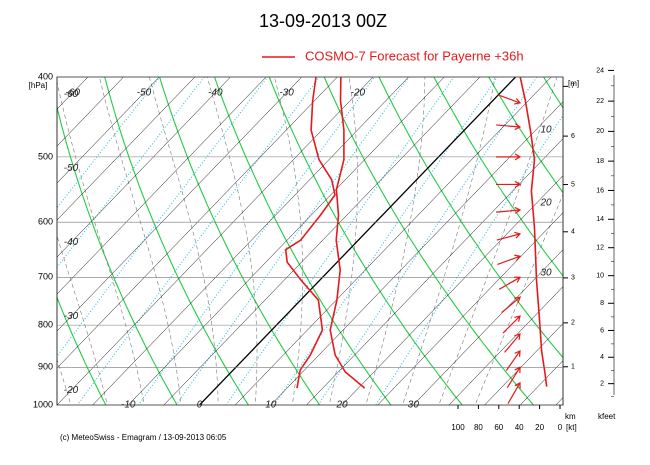 This screenshot has width=650, height=465. What do you see at coordinates (600, 219) in the screenshot?
I see `kfeet-tick-label: 14` at bounding box center [600, 219].